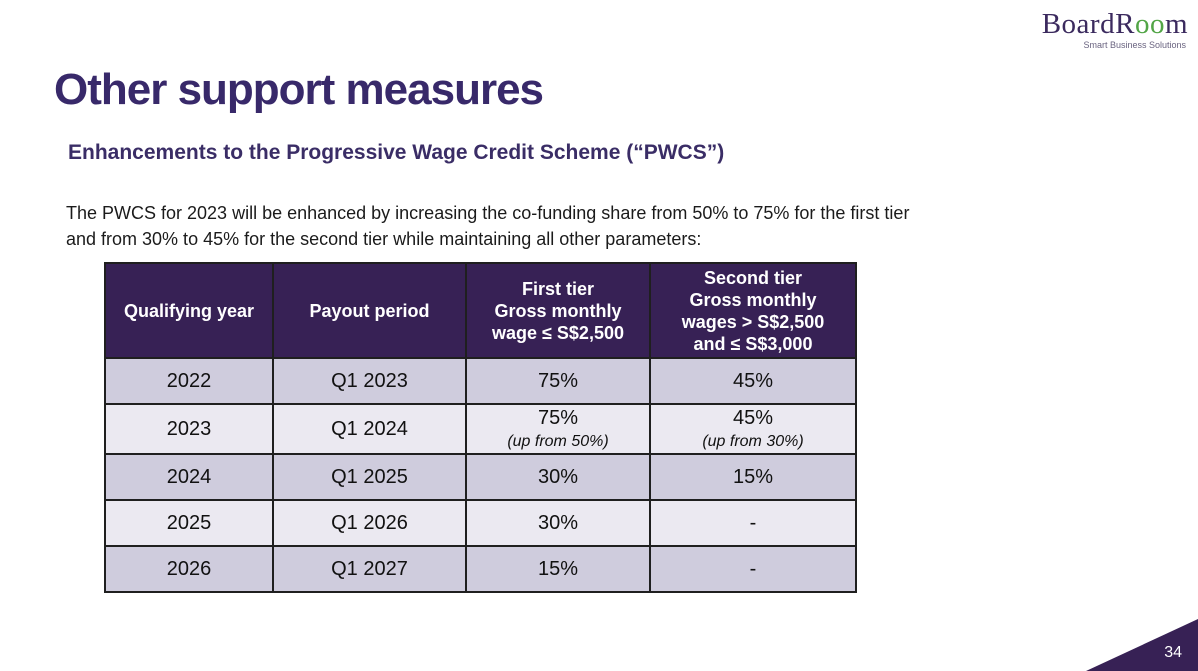  What do you see at coordinates (1176, 24) in the screenshot?
I see `logo-wordmark-suffix: m` at bounding box center [1176, 24].